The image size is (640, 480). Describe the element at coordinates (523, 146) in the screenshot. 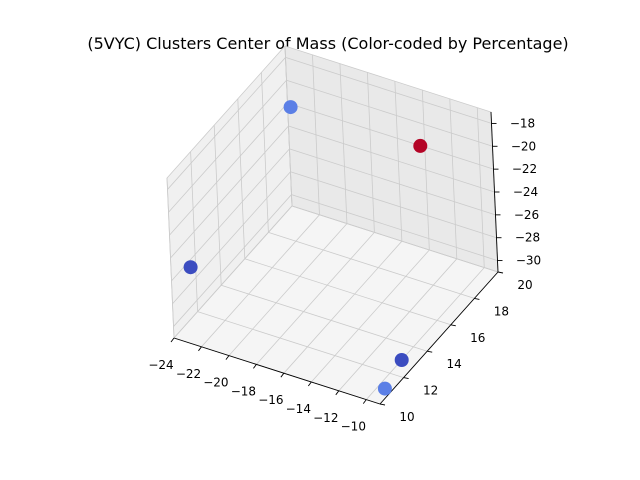

I see `z-tick-label: −20` at that location.